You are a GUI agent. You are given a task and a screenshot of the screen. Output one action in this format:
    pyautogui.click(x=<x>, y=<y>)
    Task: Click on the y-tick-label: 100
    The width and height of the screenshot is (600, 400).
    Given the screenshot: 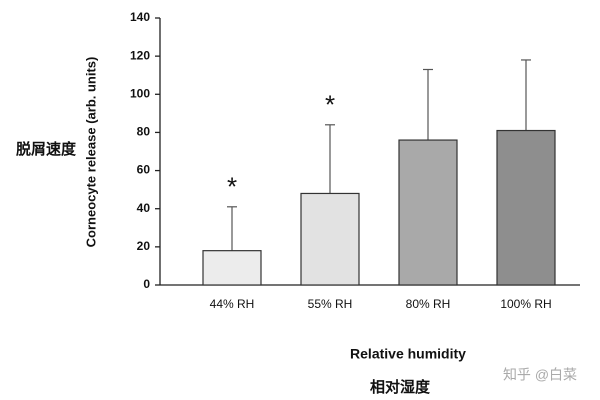 What is the action you would take?
    pyautogui.click(x=140, y=93)
    